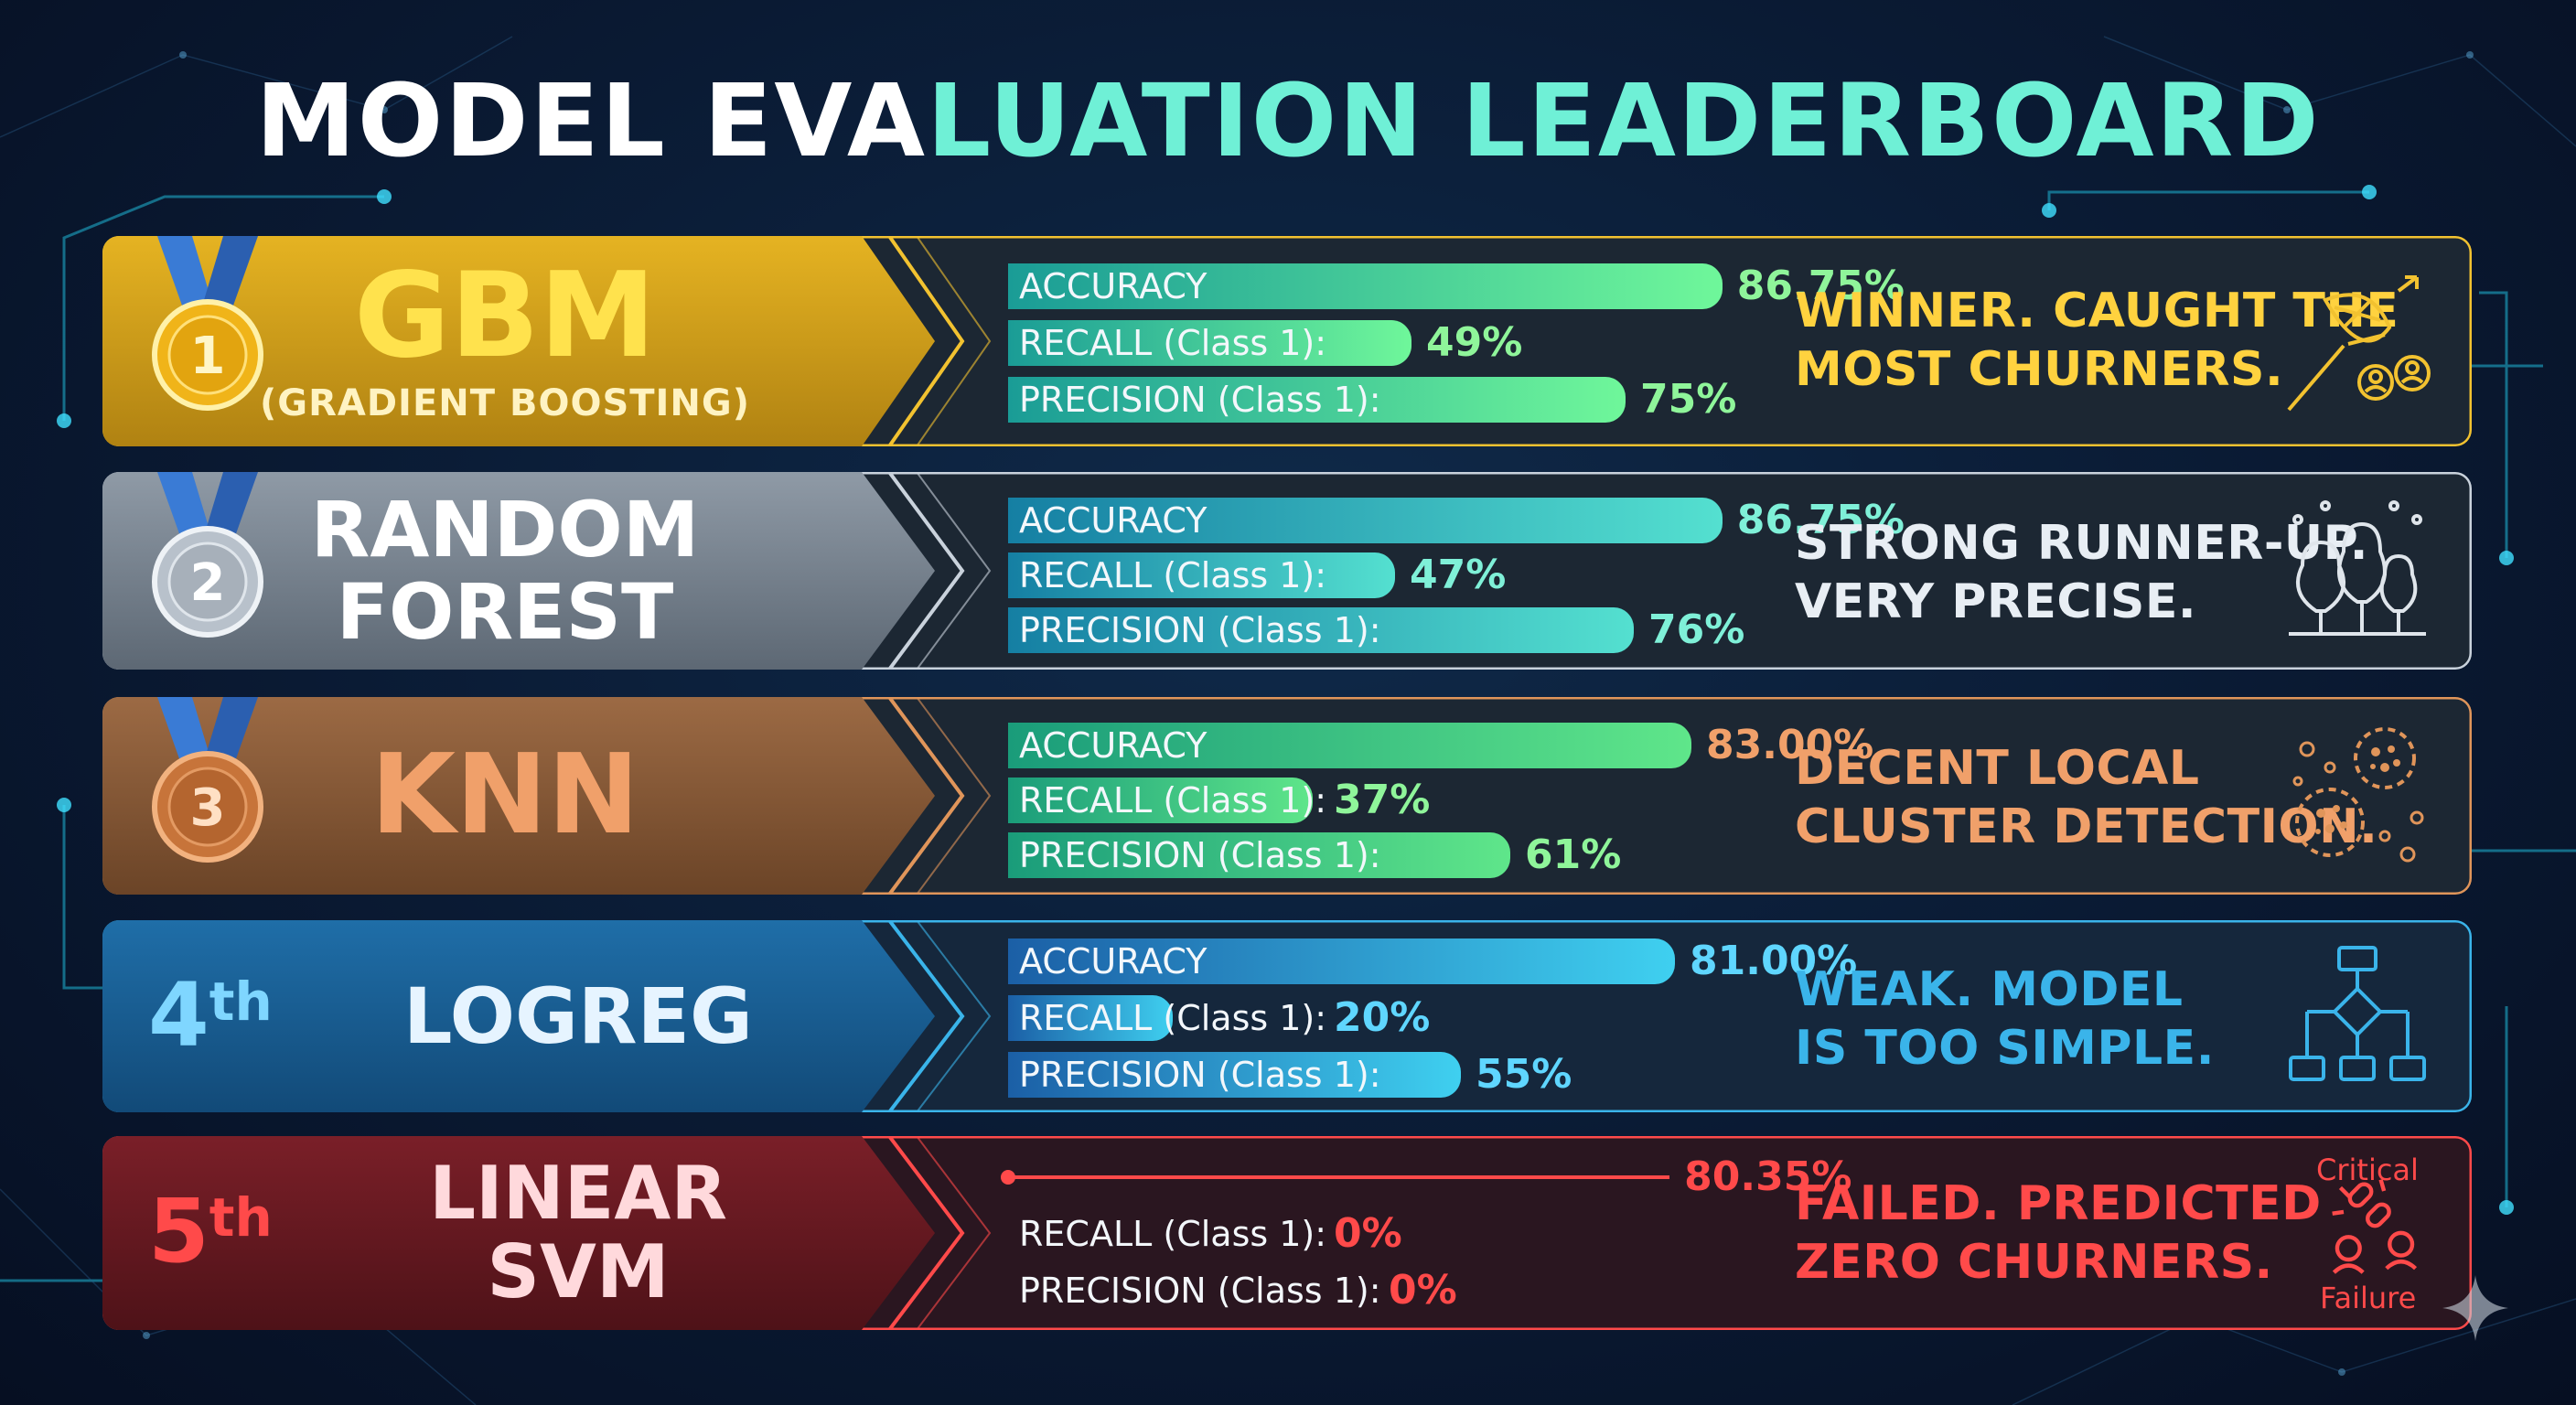 The height and width of the screenshot is (1405, 2576). I want to click on value-recall: 0%, so click(1368, 1234).